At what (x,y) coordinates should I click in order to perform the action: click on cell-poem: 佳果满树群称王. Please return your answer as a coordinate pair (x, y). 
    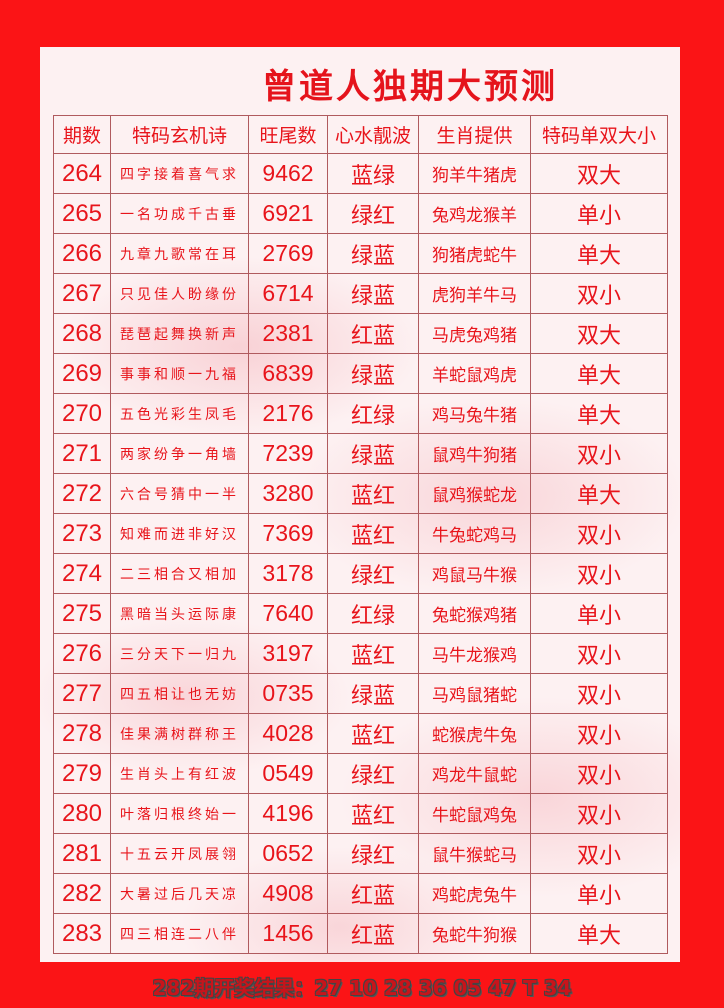
    Looking at the image, I should click on (179, 733).